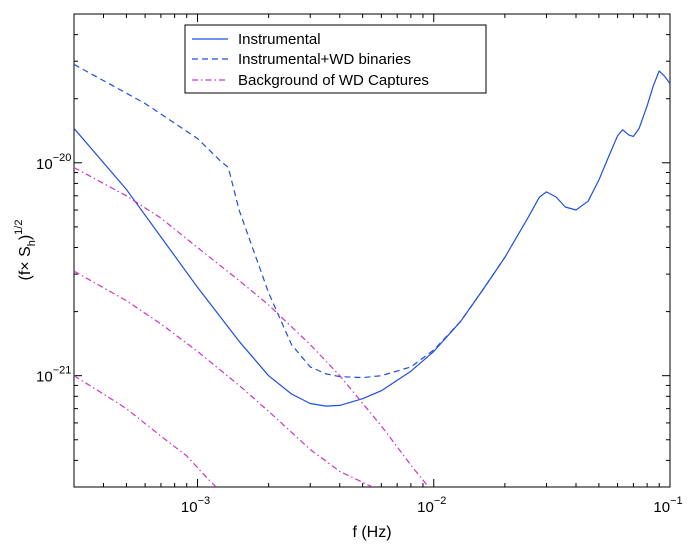 The height and width of the screenshot is (545, 694). What do you see at coordinates (279, 39) in the screenshot?
I see `legend-label-instrumental: Instrumental` at bounding box center [279, 39].